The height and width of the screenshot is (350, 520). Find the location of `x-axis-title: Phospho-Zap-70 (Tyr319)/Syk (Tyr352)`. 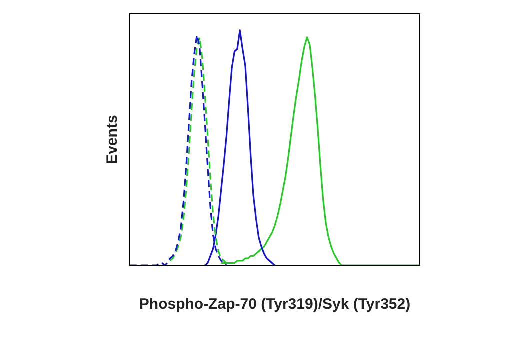

x-axis-title: Phospho-Zap-70 (Tyr319)/Syk (Tyr352) is located at coordinates (275, 305).